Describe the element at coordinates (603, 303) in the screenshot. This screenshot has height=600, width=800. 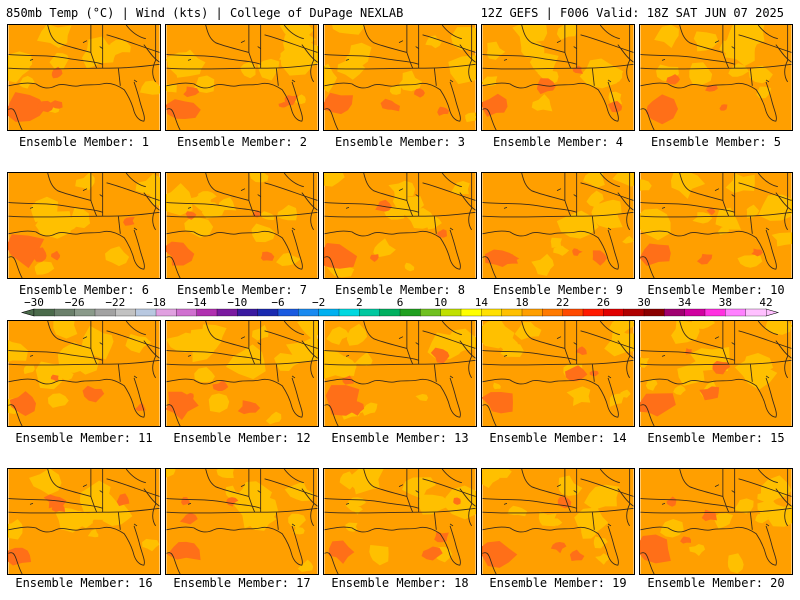
I see `colorbar-tick-label: 26` at that location.